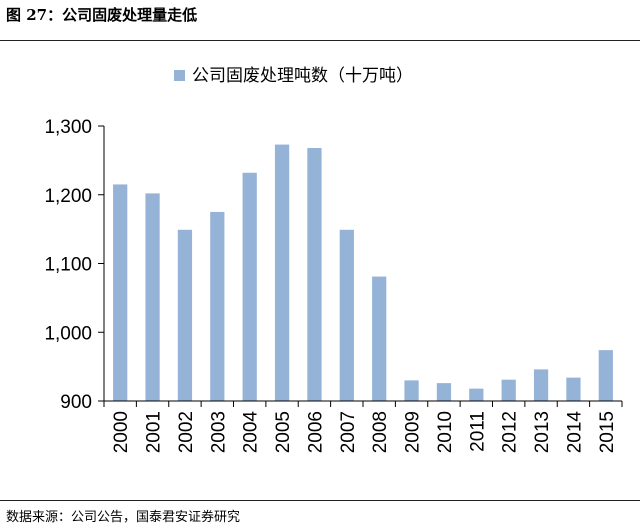 Image resolution: width=640 pixels, height=528 pixels. I want to click on bar-2012, so click(508, 390).